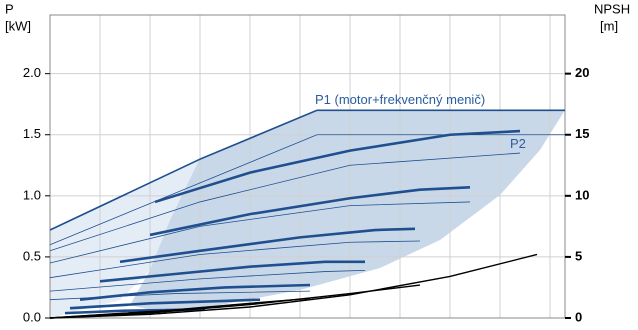 Image resolution: width=638 pixels, height=330 pixels. Describe the element at coordinates (582, 194) in the screenshot. I see `y2-tick-label: 10` at that location.